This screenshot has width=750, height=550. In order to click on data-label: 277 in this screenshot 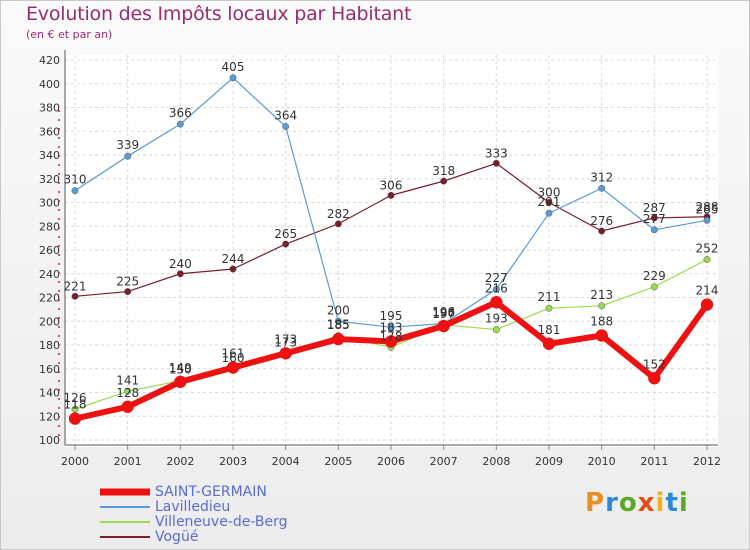, I will do `click(654, 219)`.